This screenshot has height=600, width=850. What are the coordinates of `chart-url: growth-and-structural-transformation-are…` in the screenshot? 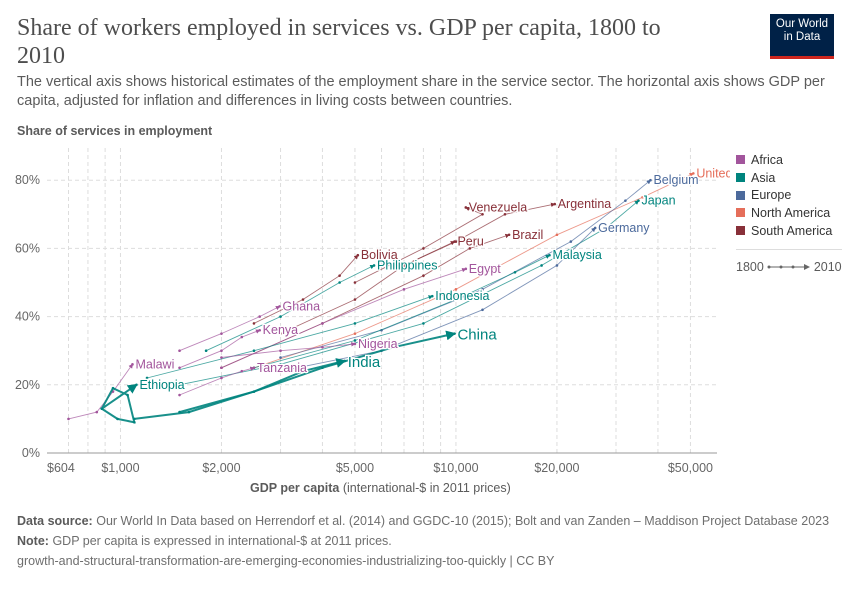 It's located at (286, 561).